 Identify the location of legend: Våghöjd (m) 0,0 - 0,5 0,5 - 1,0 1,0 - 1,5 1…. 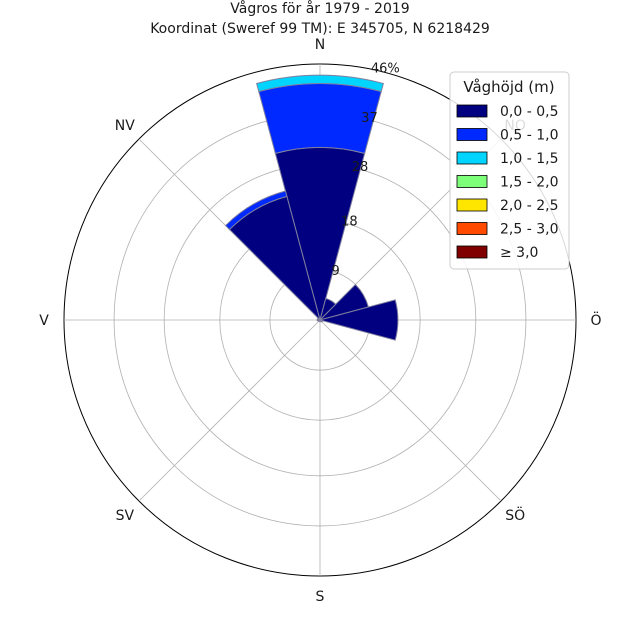
(509, 170).